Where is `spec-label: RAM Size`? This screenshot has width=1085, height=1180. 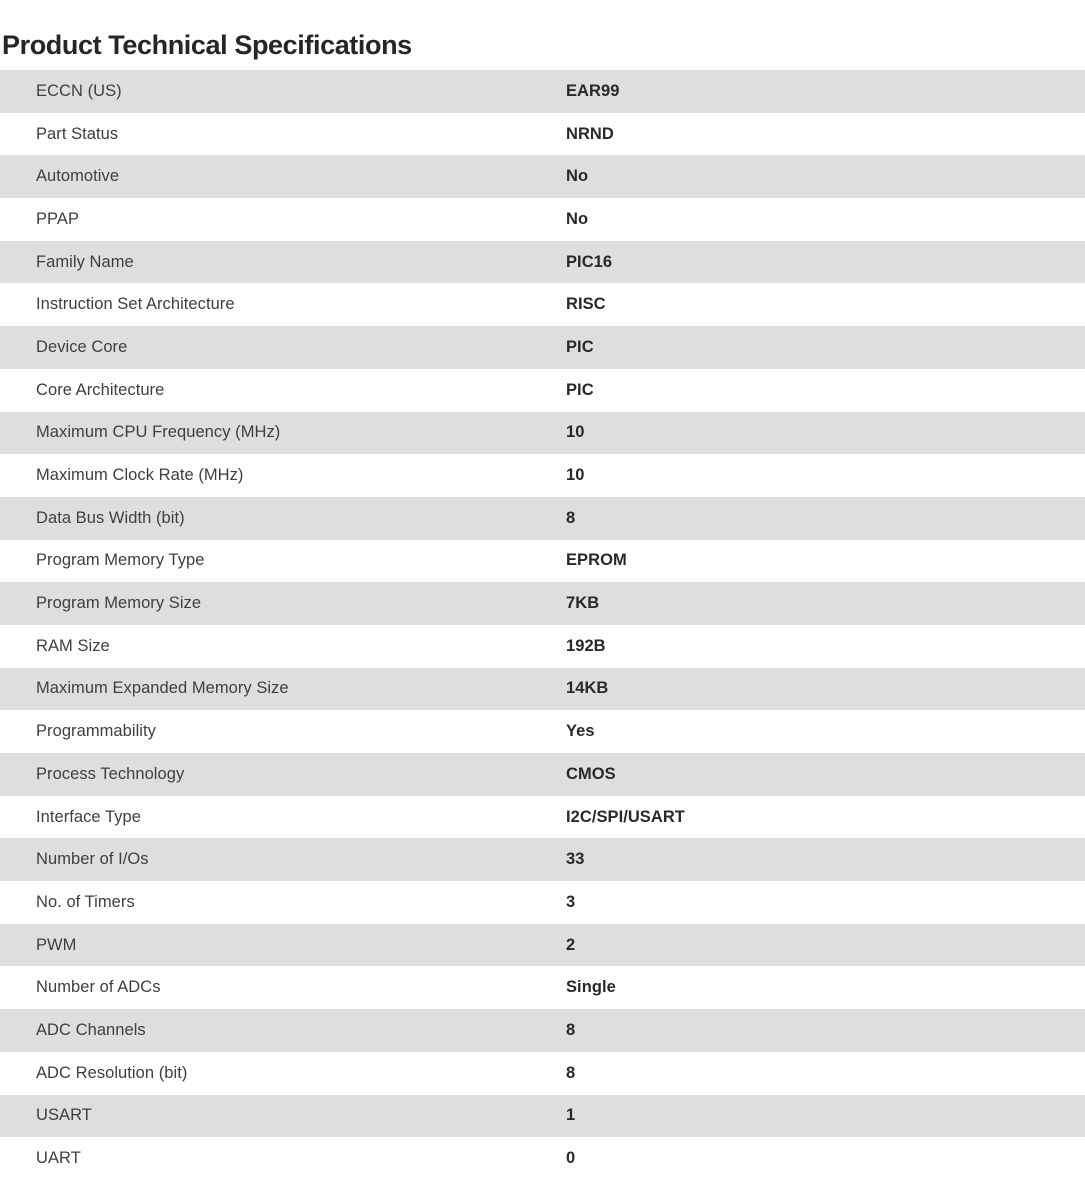
spec-label: RAM Size is located at coordinates (73, 645).